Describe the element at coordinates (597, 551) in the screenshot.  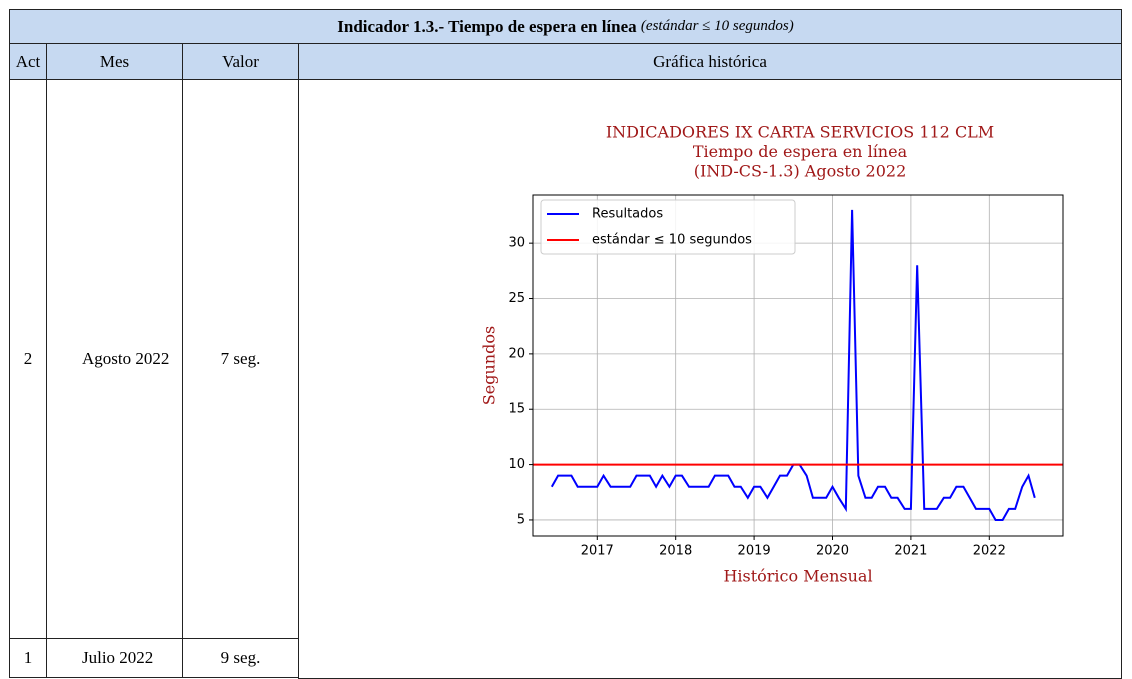
I see `x-tick-label: 2017` at that location.